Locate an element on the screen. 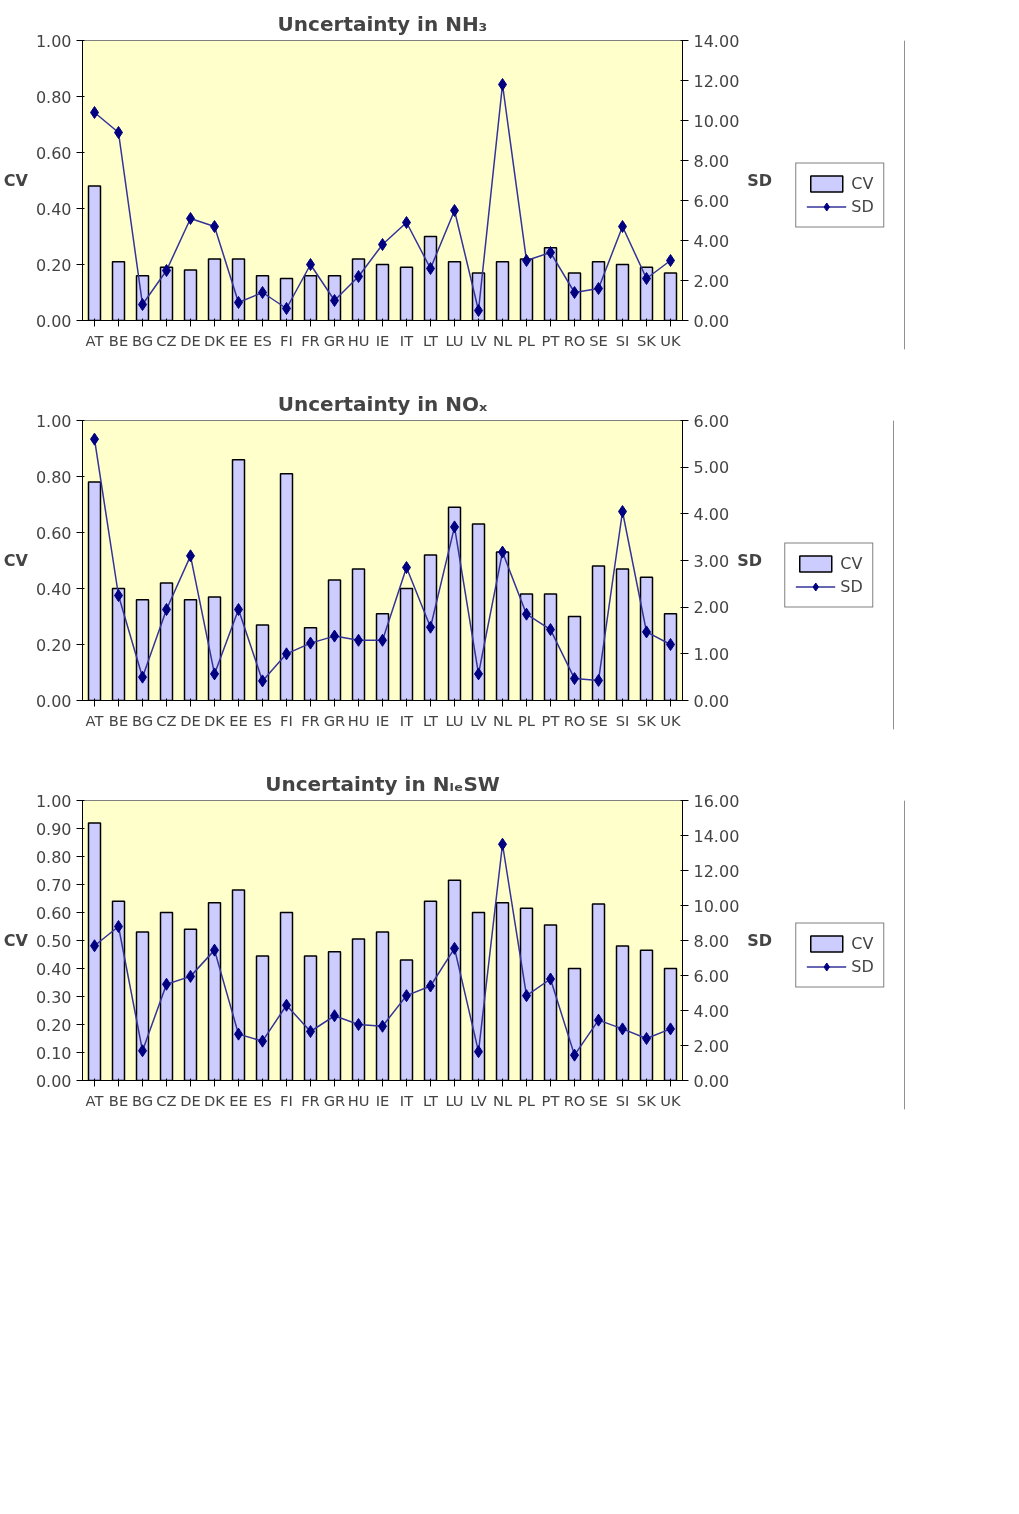  y2-tick-label: 3.00 is located at coordinates (711, 561).